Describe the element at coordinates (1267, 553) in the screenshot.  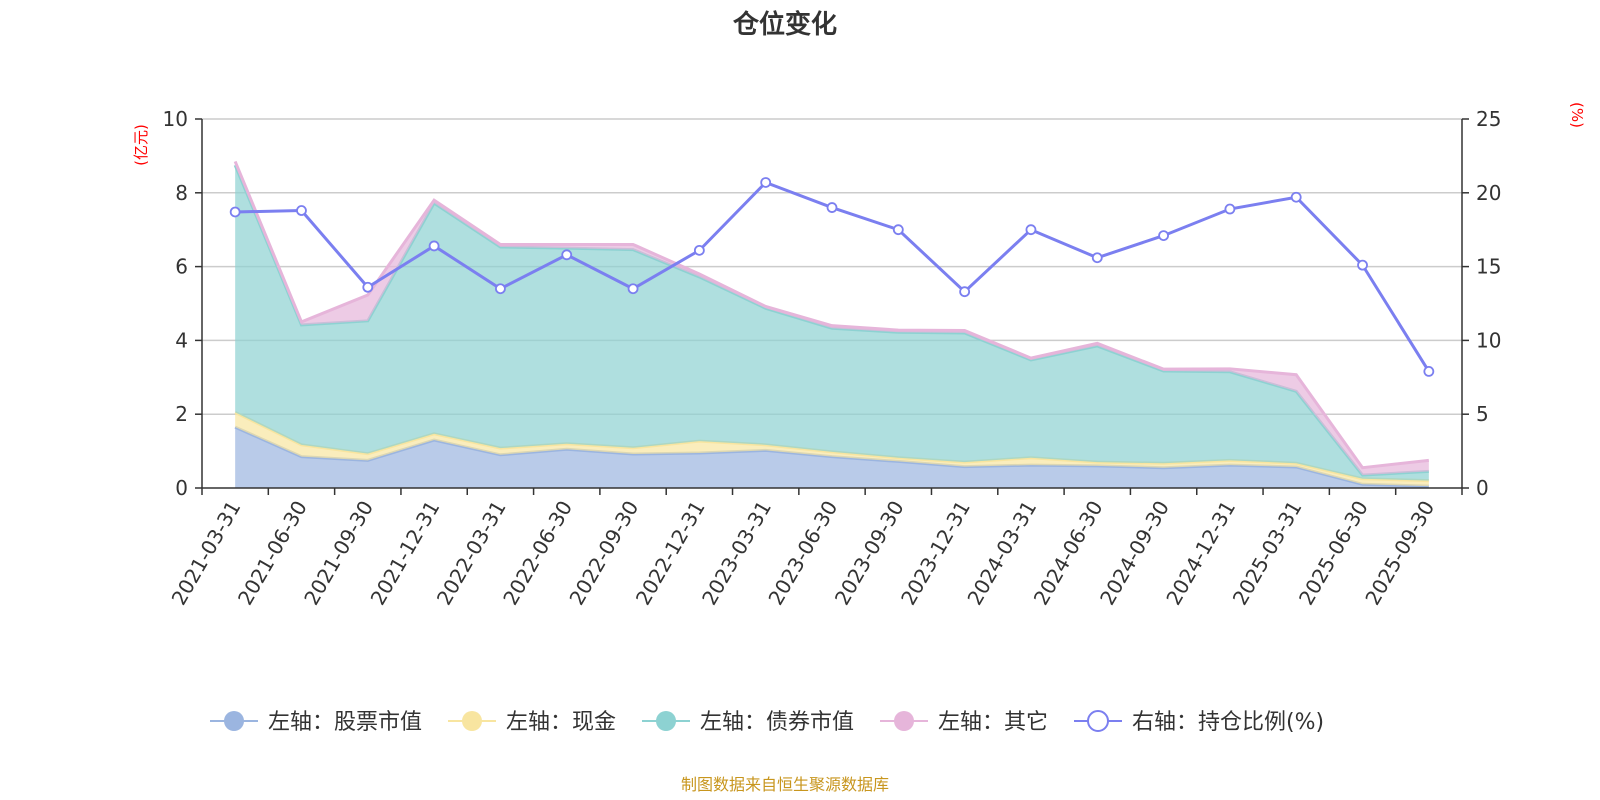
I see `x-tick-label: 2025-03-31` at that location.